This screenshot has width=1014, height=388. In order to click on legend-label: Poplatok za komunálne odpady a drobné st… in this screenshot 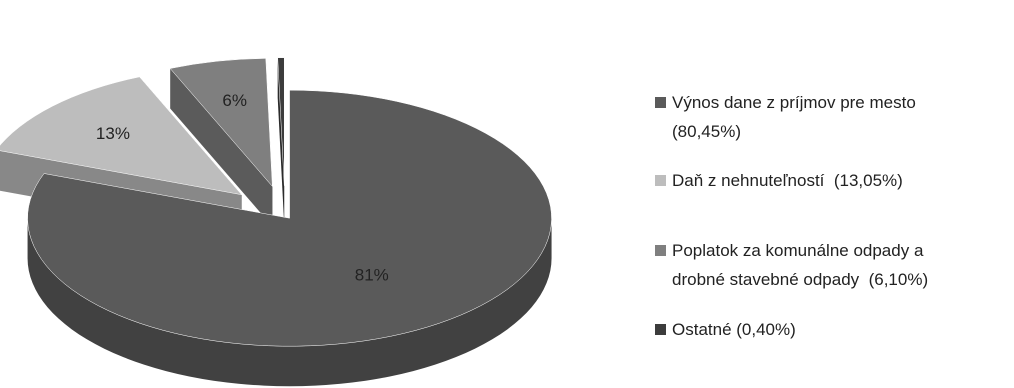, I will do `click(800, 265)`.